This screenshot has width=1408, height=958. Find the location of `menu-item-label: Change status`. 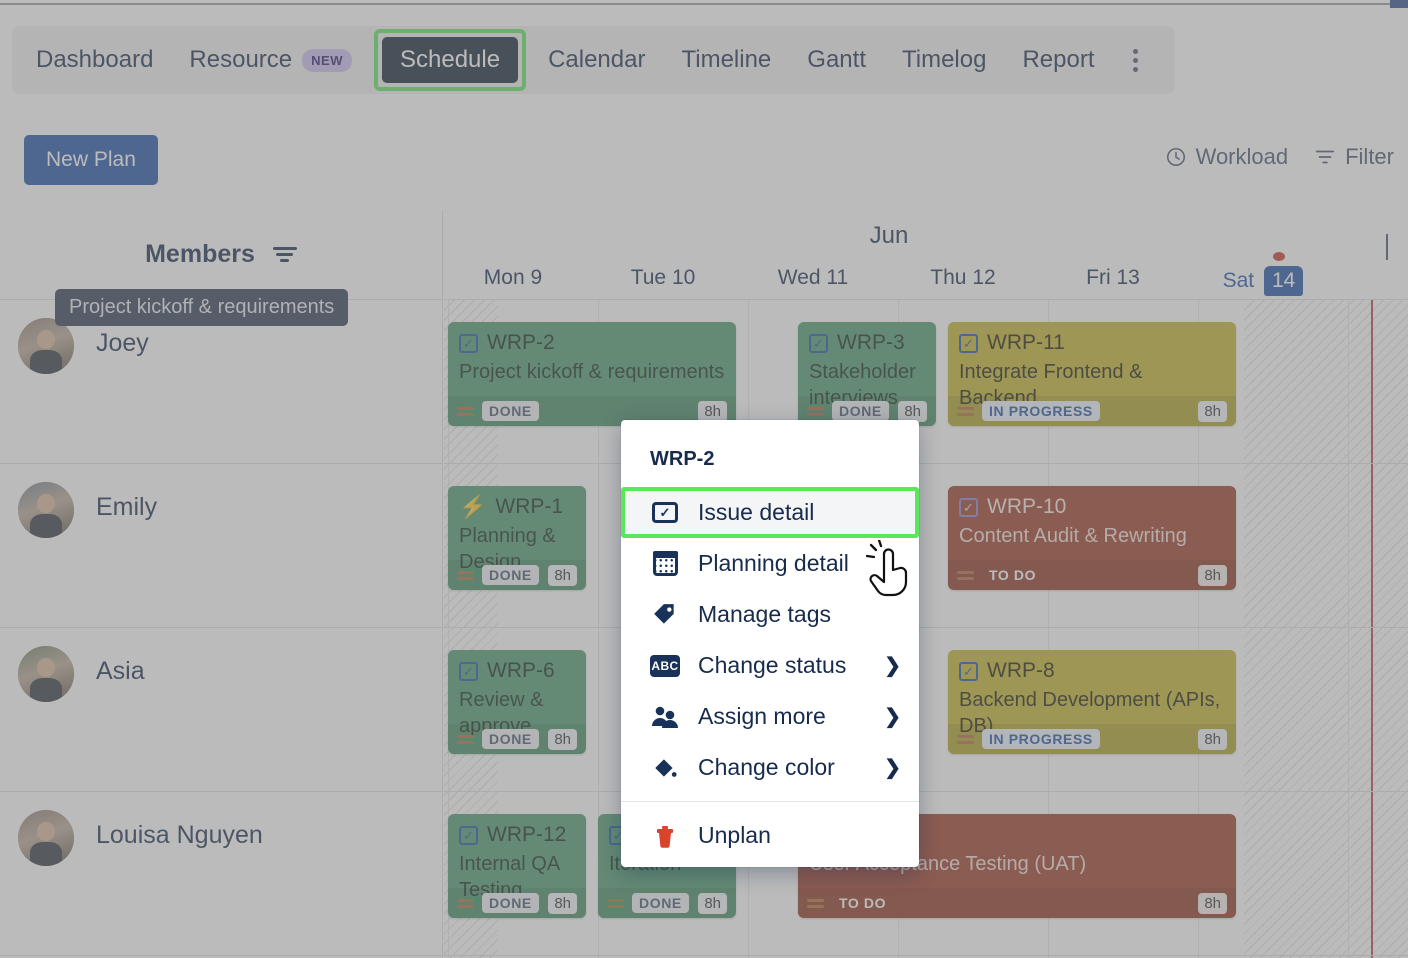

menu-item-label: Change status is located at coordinates (772, 665).